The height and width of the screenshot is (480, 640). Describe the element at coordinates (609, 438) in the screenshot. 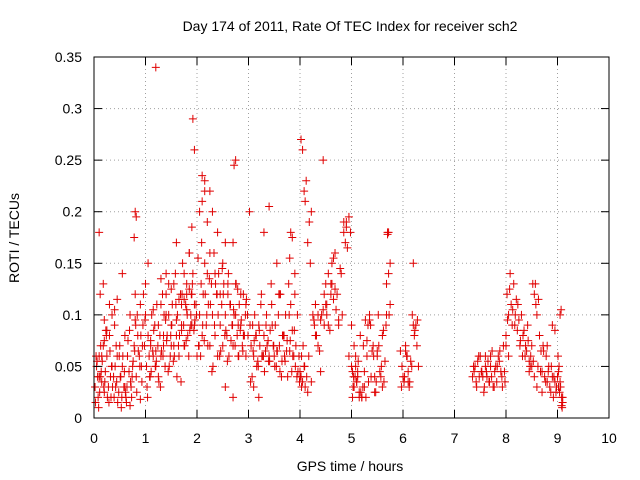

I see `x-tick-label: 10` at that location.